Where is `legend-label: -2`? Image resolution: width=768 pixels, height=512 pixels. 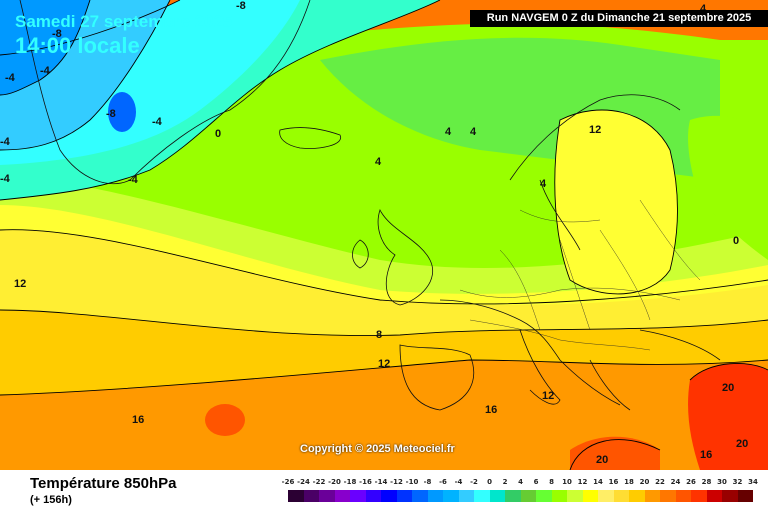 legend-label: -2 is located at coordinates (474, 482).